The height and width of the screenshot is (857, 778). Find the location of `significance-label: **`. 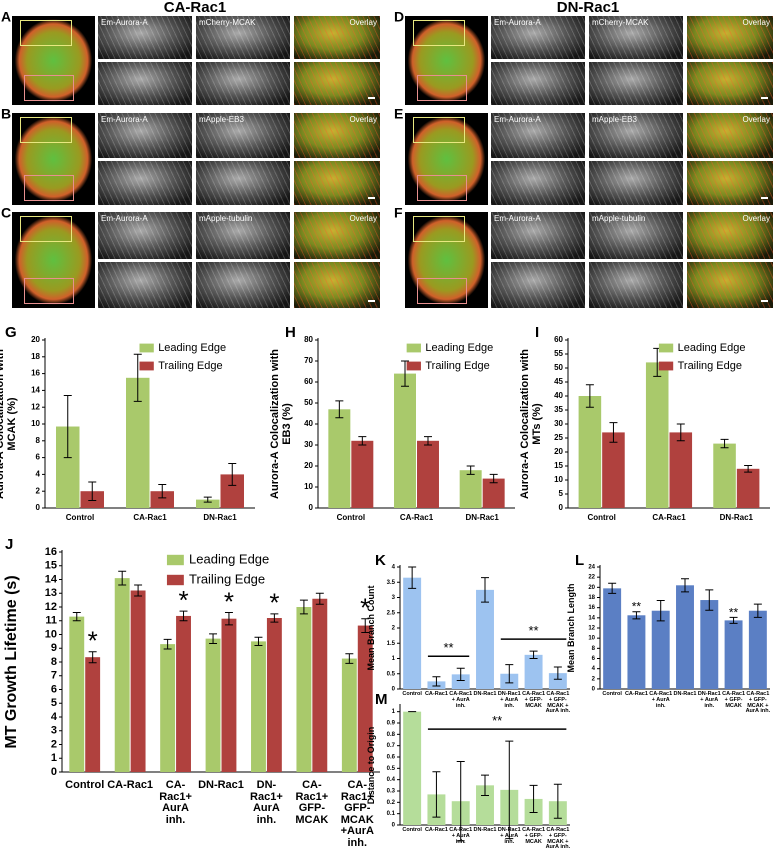

significance-label: ** is located at coordinates (534, 630).